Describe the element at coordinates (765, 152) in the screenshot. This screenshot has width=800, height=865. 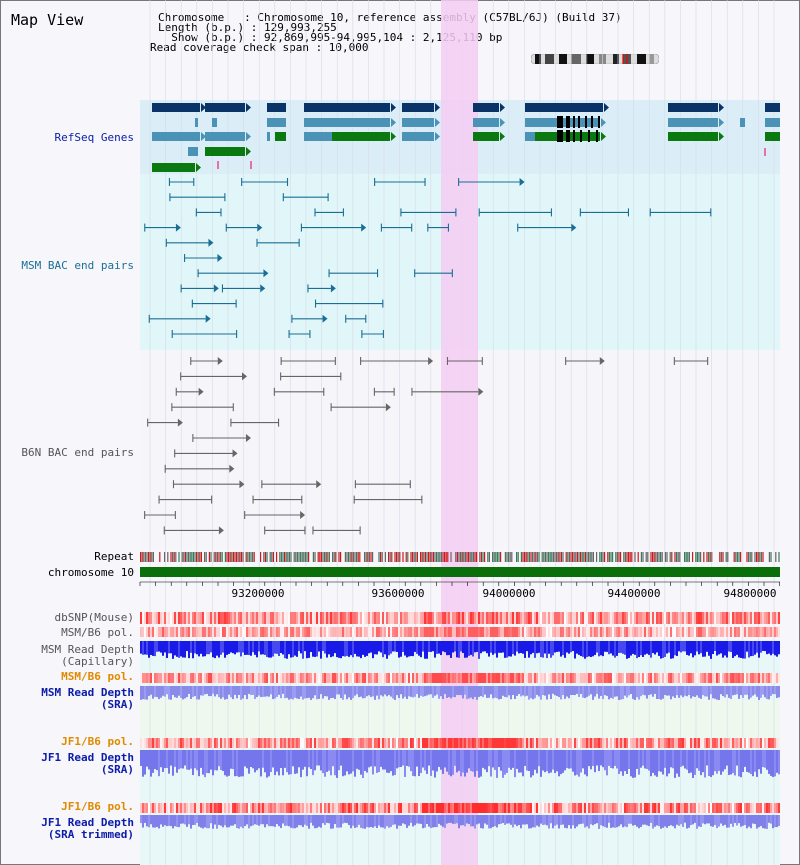
I see `gene-marker` at that location.